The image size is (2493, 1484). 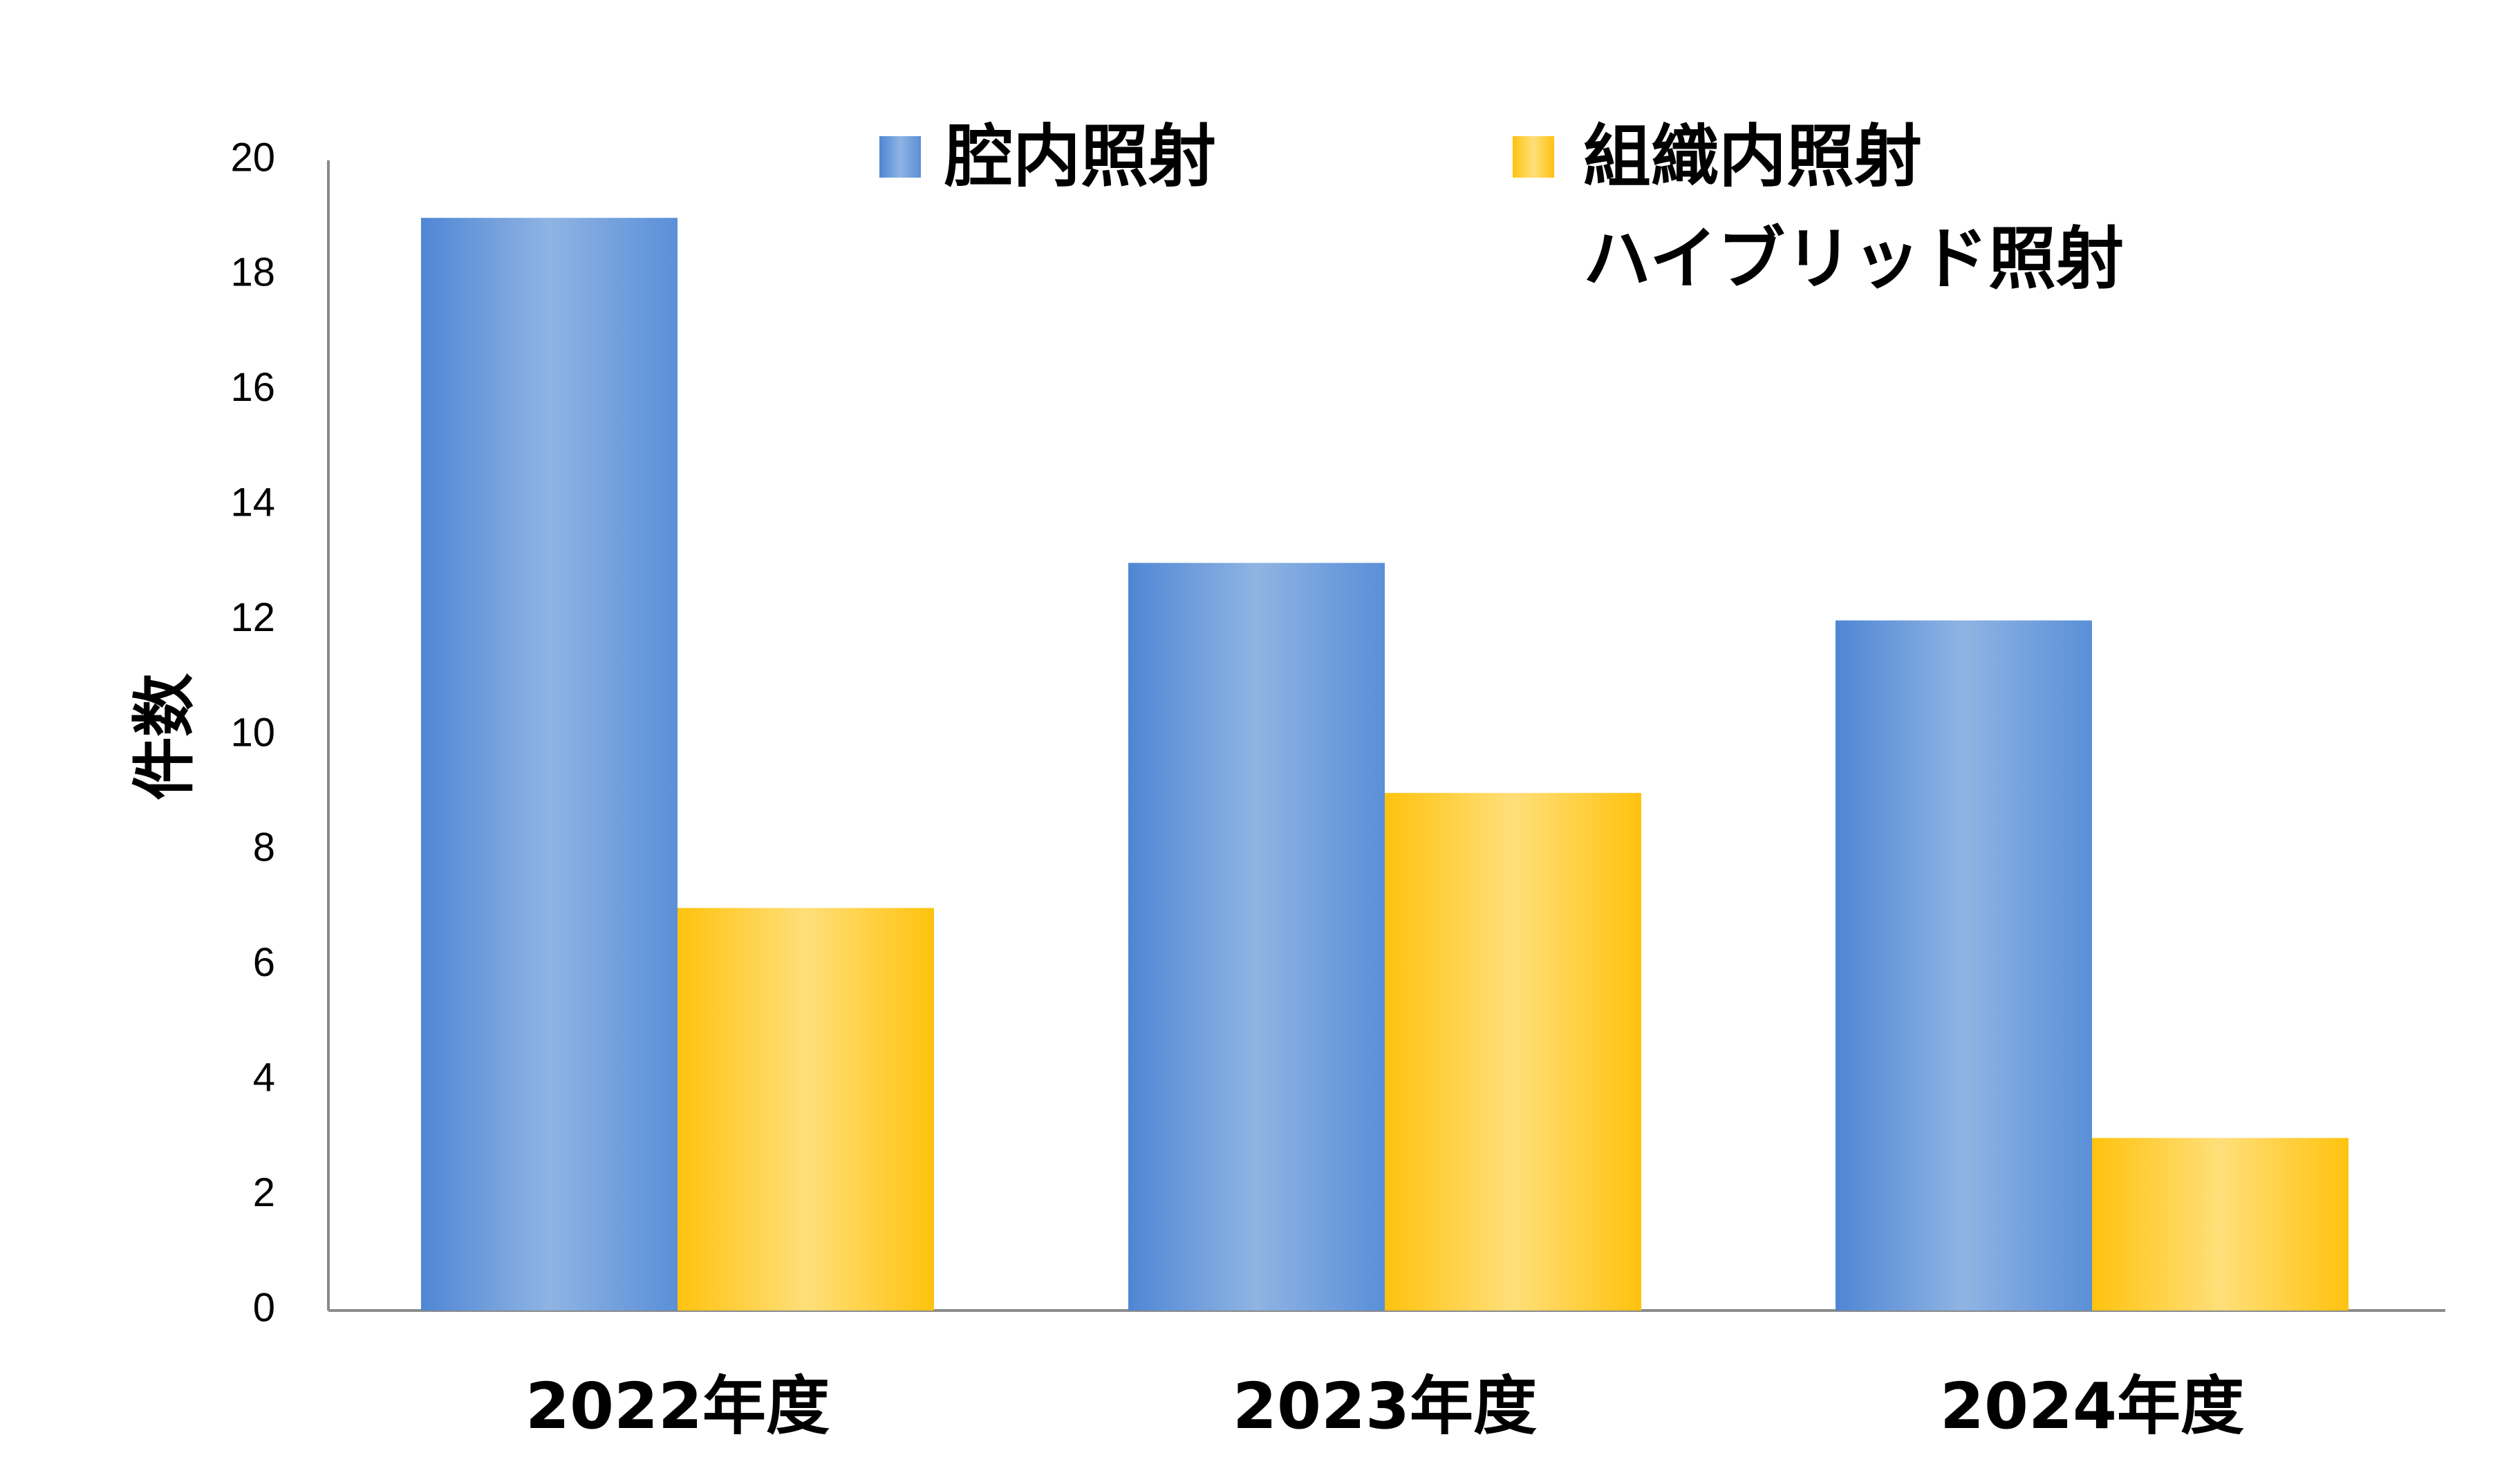 I want to click on legend-label-series-1: 腔内照射, so click(x=1080, y=157).